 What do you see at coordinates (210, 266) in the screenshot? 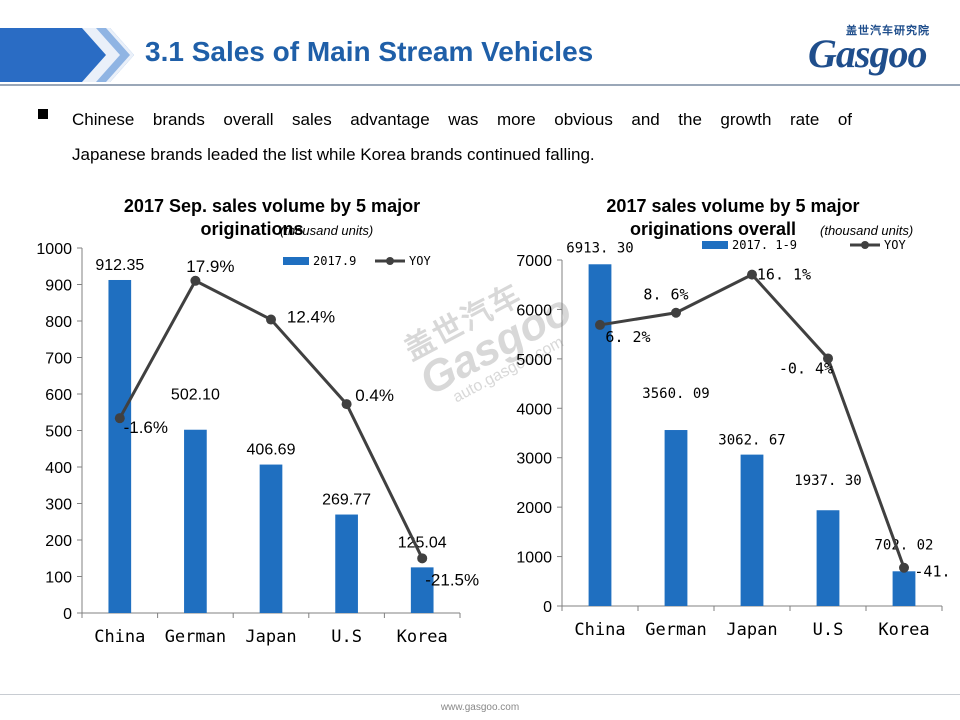
I see `chart1-yoy-label: 17.9%` at bounding box center [210, 266].